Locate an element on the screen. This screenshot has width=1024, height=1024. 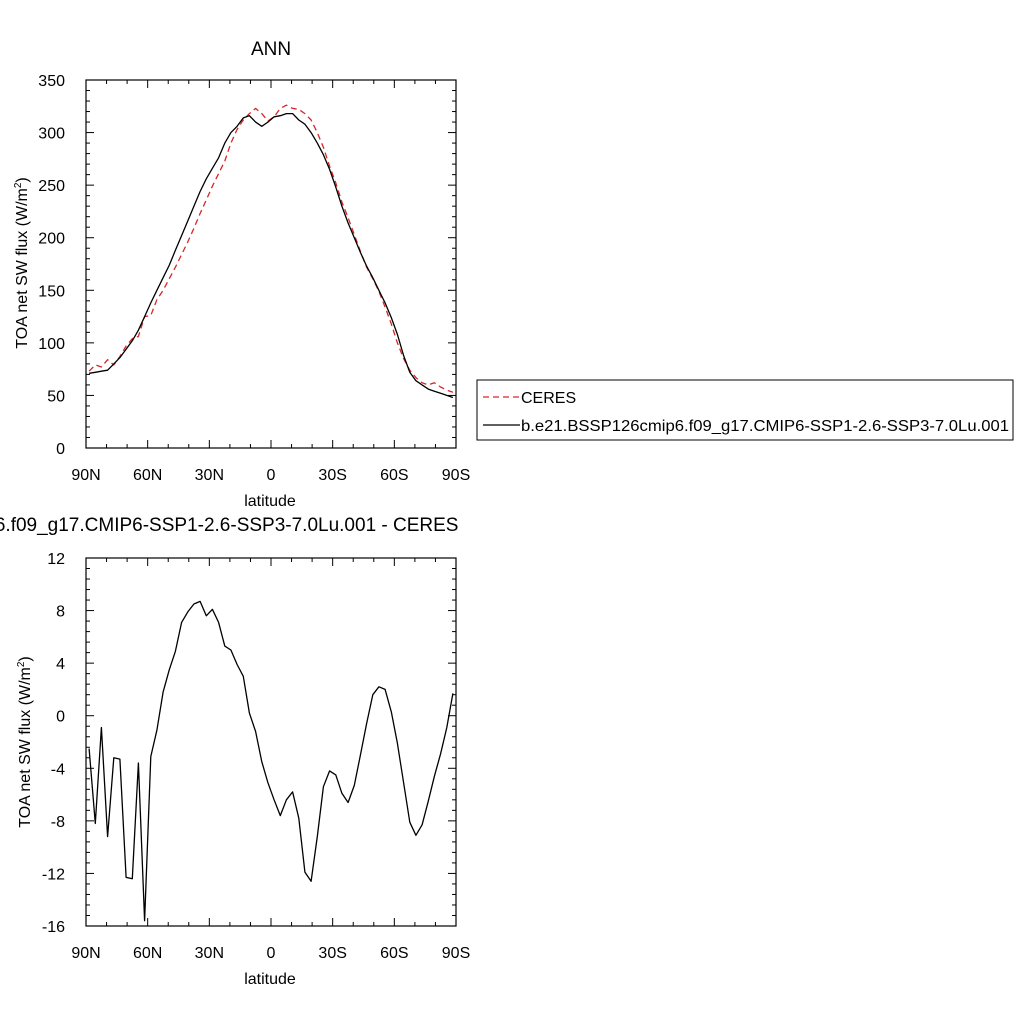
top-plot-area is located at coordinates (271, 264).